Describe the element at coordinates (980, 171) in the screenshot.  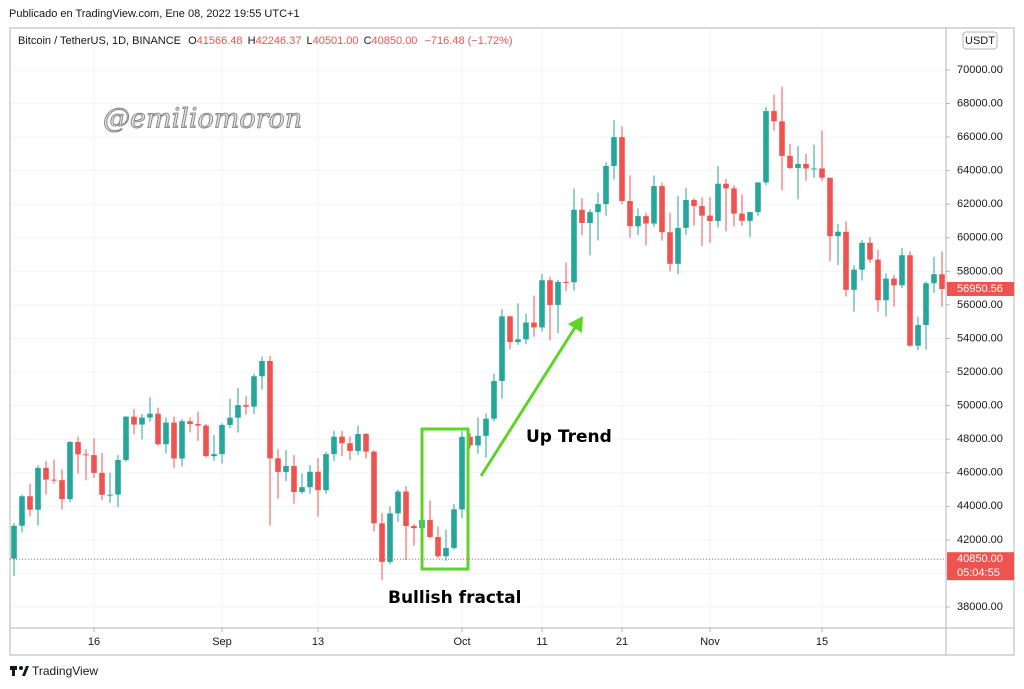
I see `y-tick-label: 64000.00` at that location.